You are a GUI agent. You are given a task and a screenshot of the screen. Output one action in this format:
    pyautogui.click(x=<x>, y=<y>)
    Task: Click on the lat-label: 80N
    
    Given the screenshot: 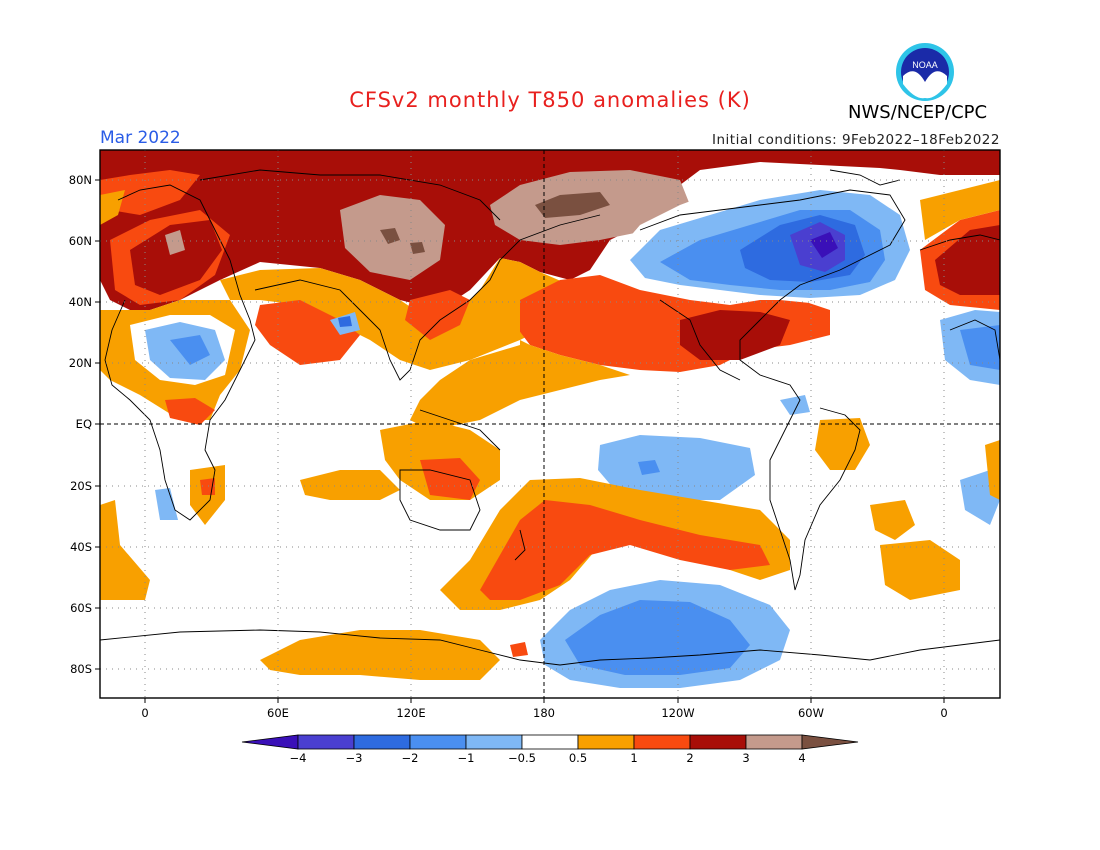 What is the action you would take?
    pyautogui.click(x=80, y=180)
    